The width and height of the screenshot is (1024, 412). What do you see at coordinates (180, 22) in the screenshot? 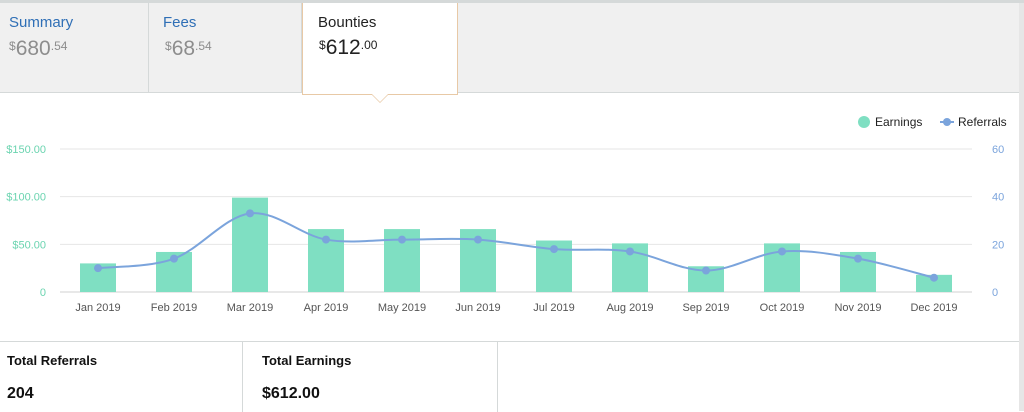
I see `tab-fees-label: Fees` at bounding box center [180, 22].